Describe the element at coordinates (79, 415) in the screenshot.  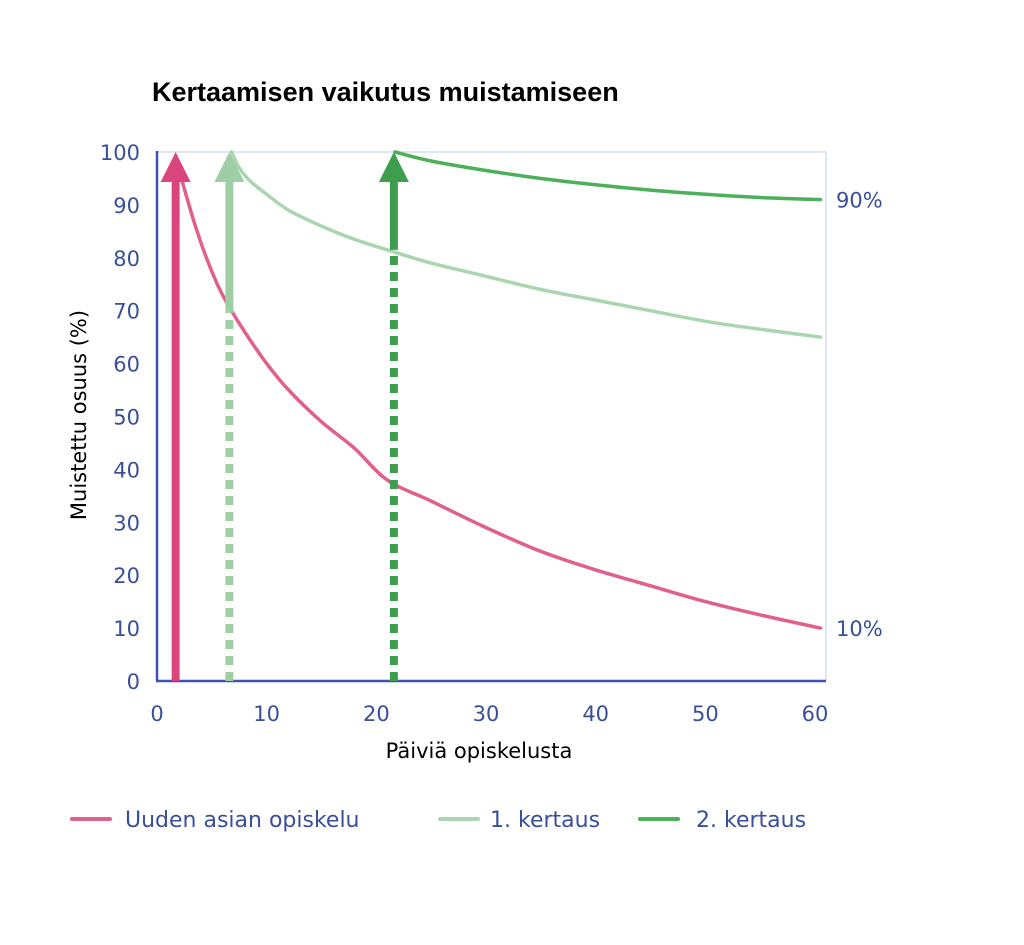
I see `y-axis-label: Muistettu osuus (%)` at that location.